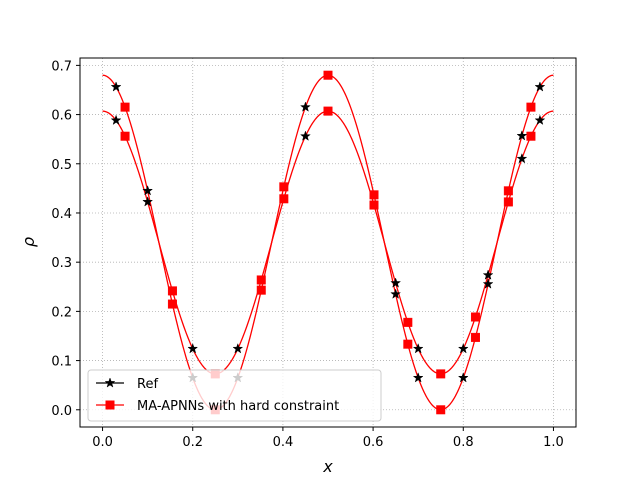 The image size is (640, 480). What do you see at coordinates (327, 466) in the screenshot?
I see `x-axis-label: x` at bounding box center [327, 466].